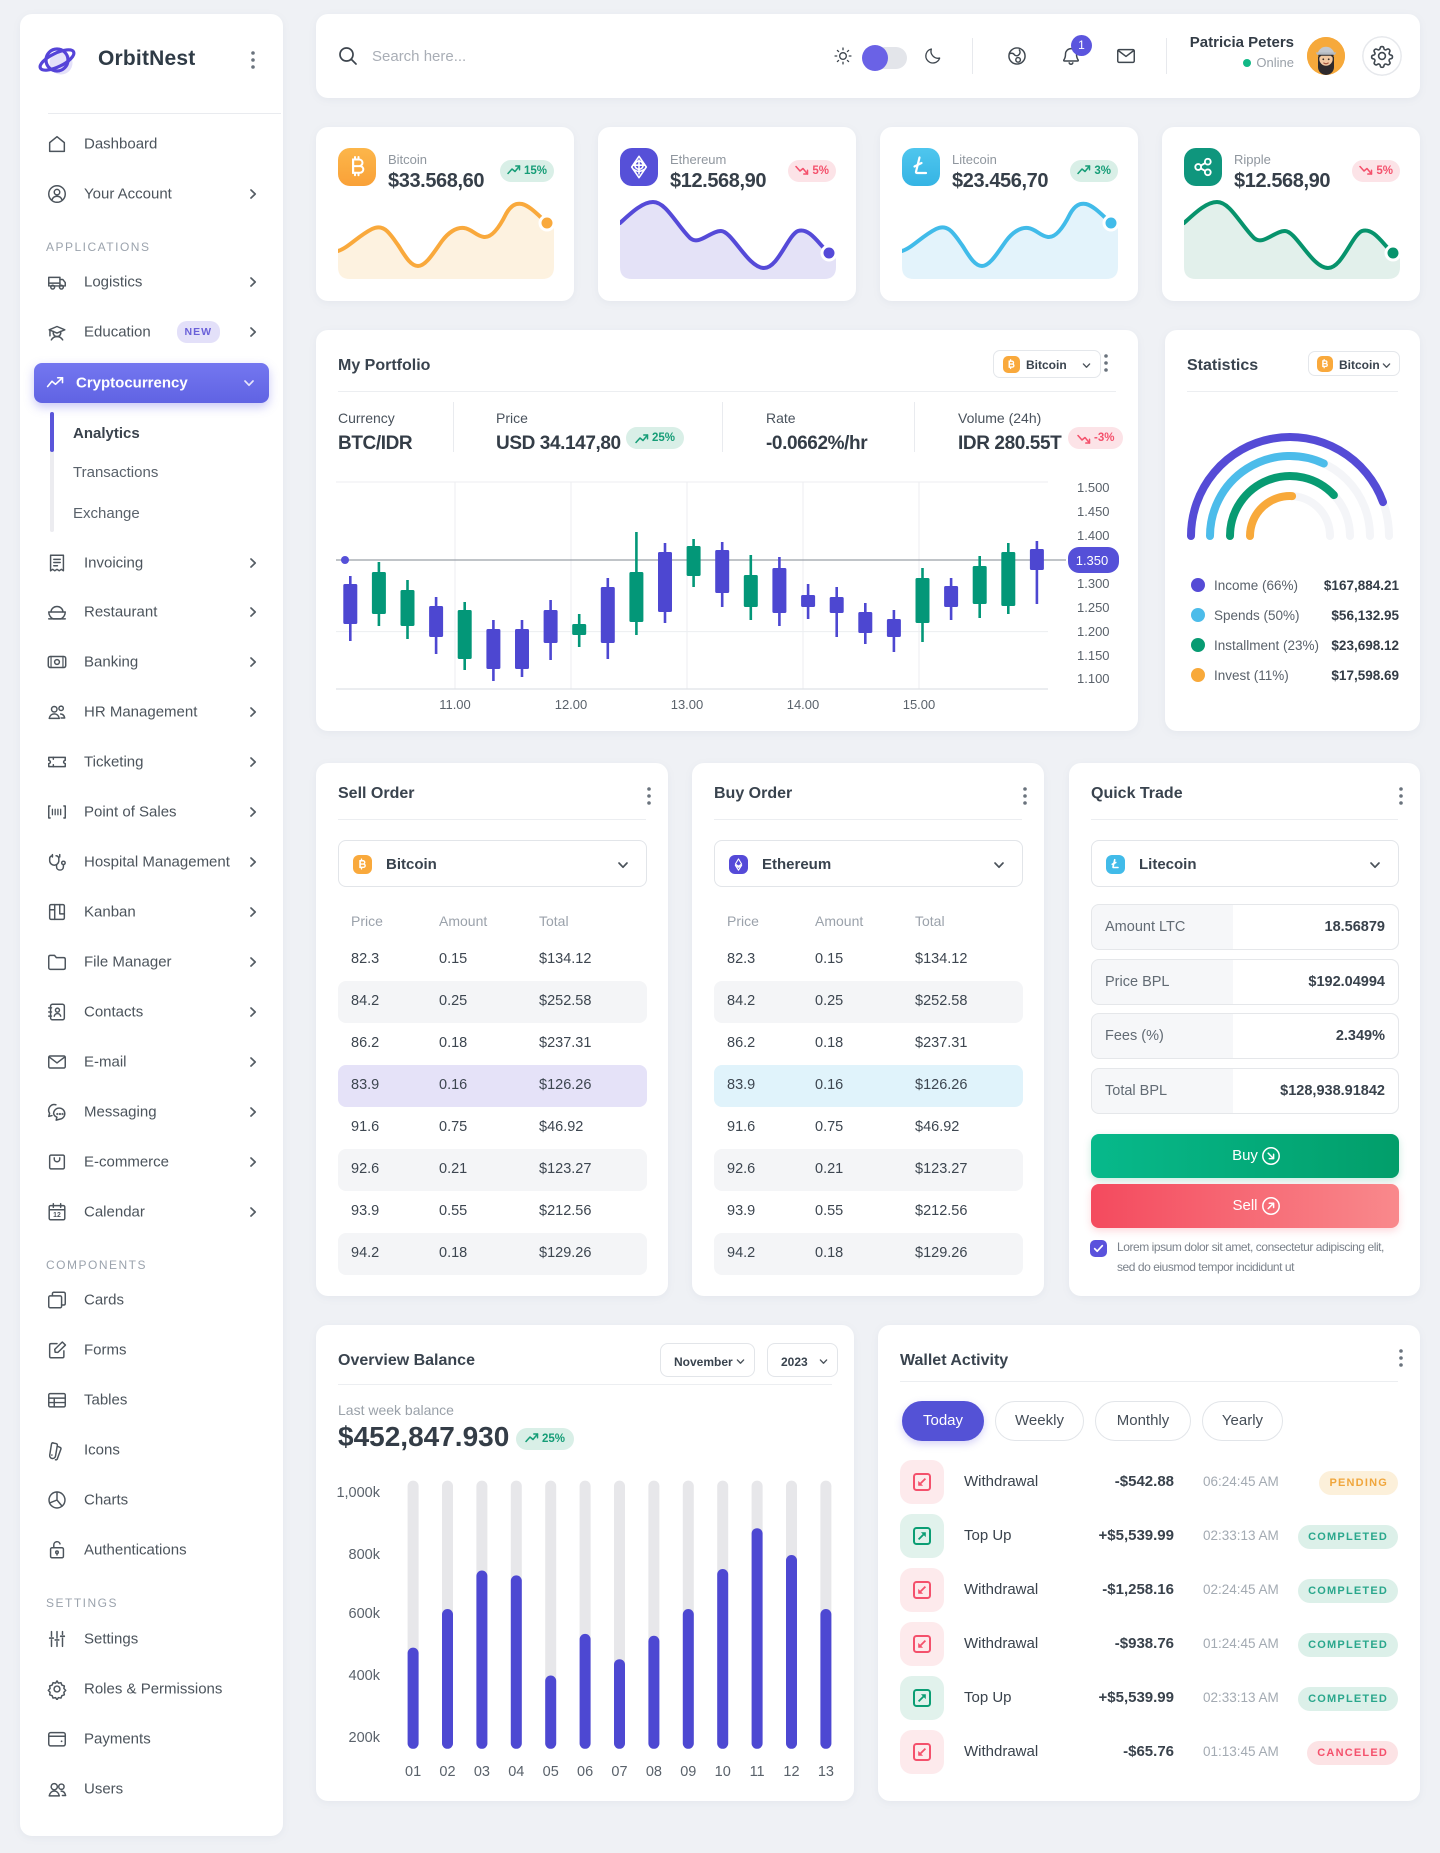  Describe the element at coordinates (1093, 607) in the screenshot. I see `svg-text: 1.250` at that location.